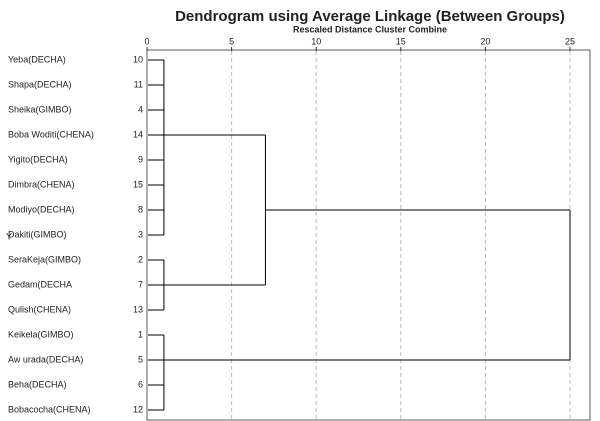  I want to click on case-number: 15, so click(138, 184).